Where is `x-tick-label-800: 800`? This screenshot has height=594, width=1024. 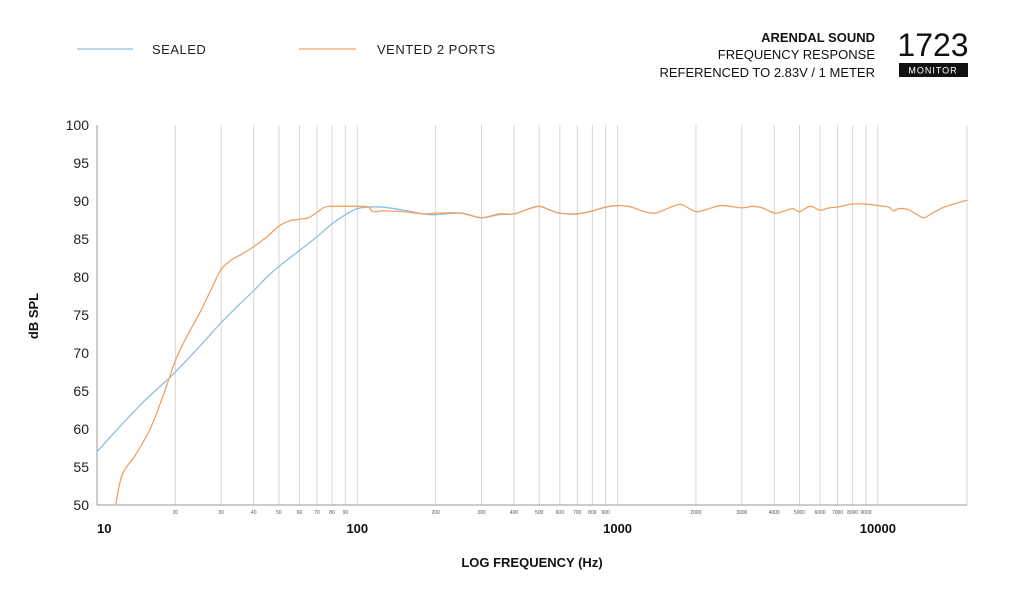 x-tick-label-800: 800 is located at coordinates (592, 513).